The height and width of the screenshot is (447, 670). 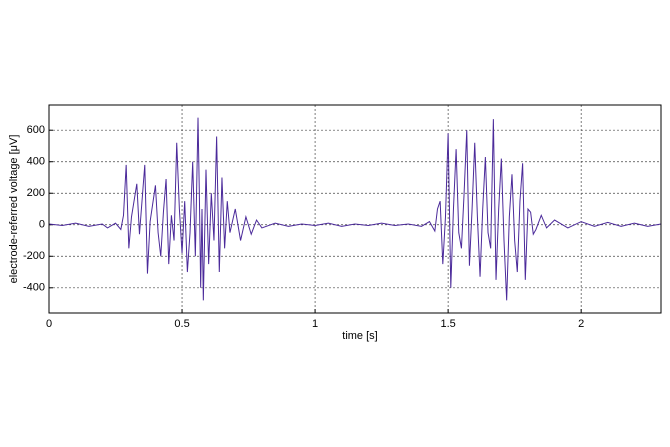 What do you see at coordinates (315, 324) in the screenshot?
I see `x-tick-label: 1` at bounding box center [315, 324].